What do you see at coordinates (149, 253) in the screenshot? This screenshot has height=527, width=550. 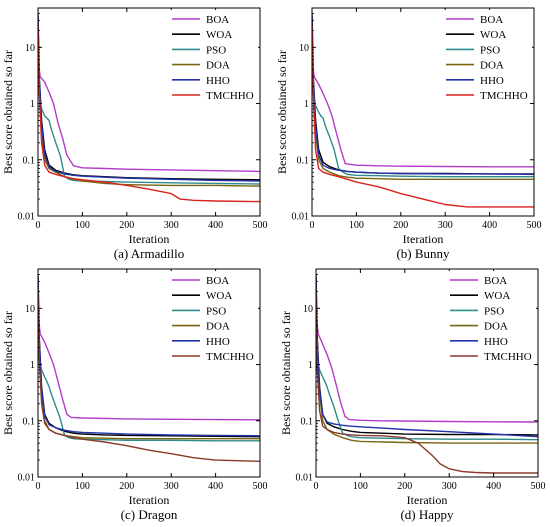 I see `panel-caption: (a) Armadillo` at bounding box center [149, 253].